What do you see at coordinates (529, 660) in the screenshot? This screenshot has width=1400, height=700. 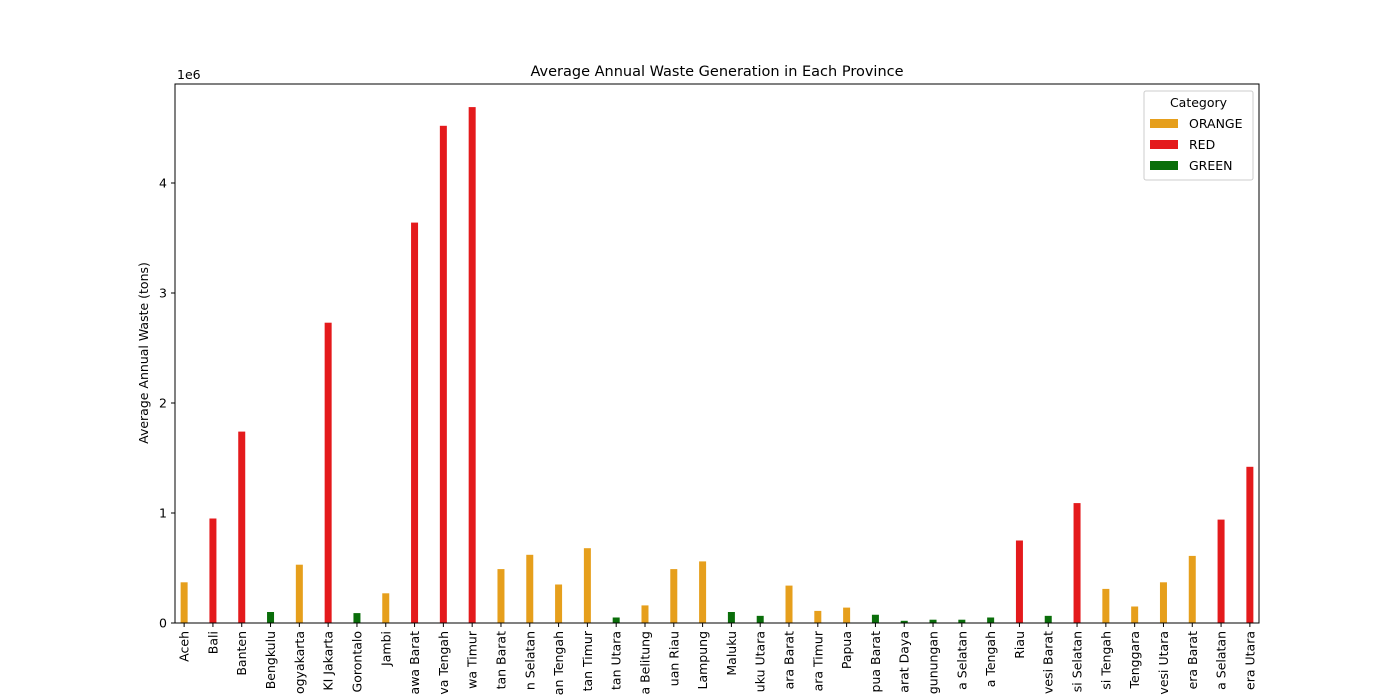 I see `x-tick-label: n Selatan` at bounding box center [529, 660].